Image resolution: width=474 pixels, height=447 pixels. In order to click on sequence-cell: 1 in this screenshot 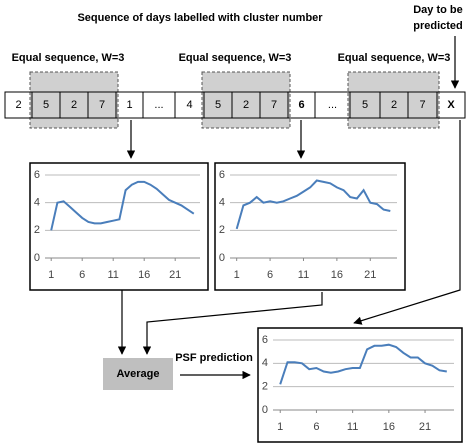, I will do `click(129, 105)`.